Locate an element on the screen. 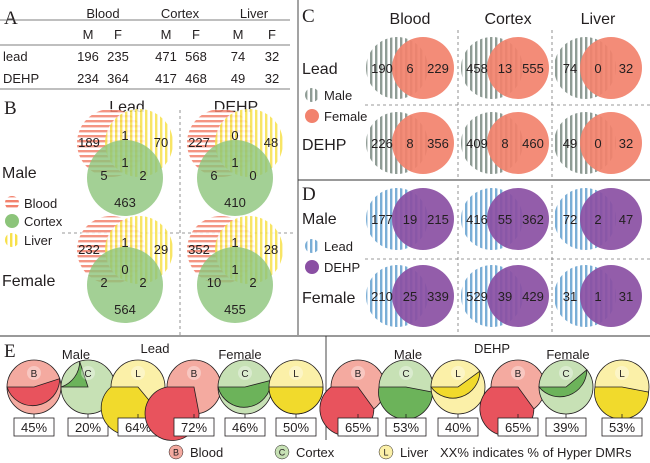  venn-count: 8 is located at coordinates (409, 143).